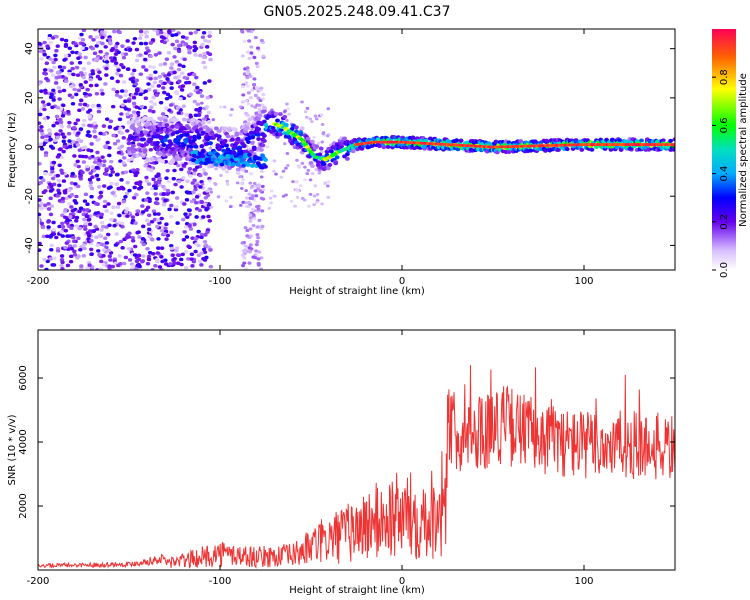  I want to click on y-tick-label: -20, so click(29, 196).